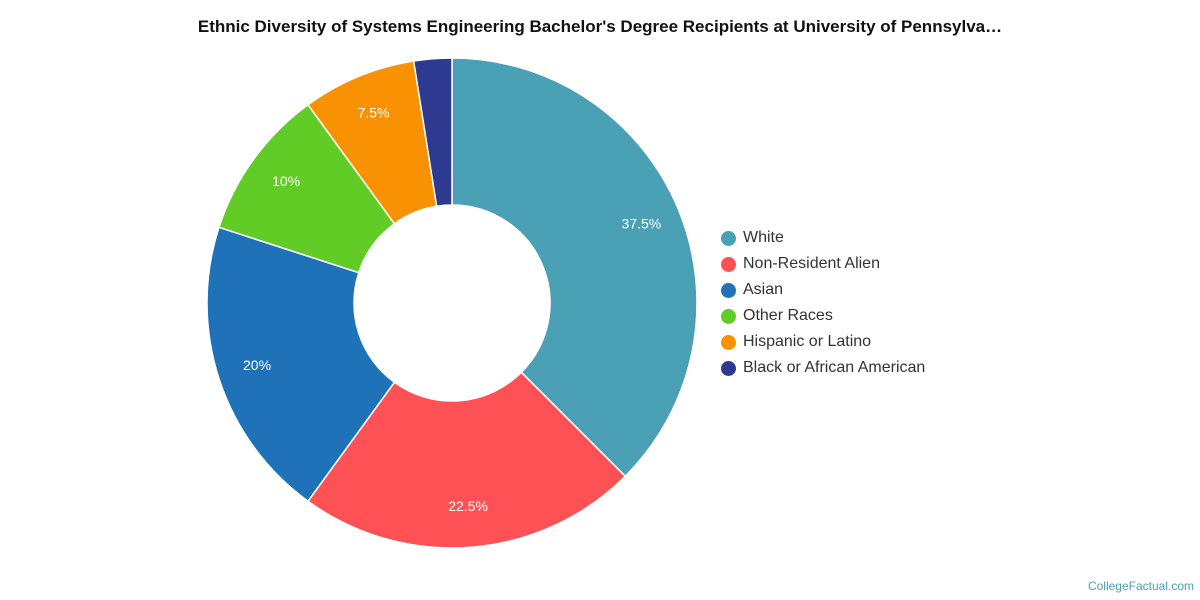 The width and height of the screenshot is (1200, 600). I want to click on legend-label: Black or African American, so click(834, 367).